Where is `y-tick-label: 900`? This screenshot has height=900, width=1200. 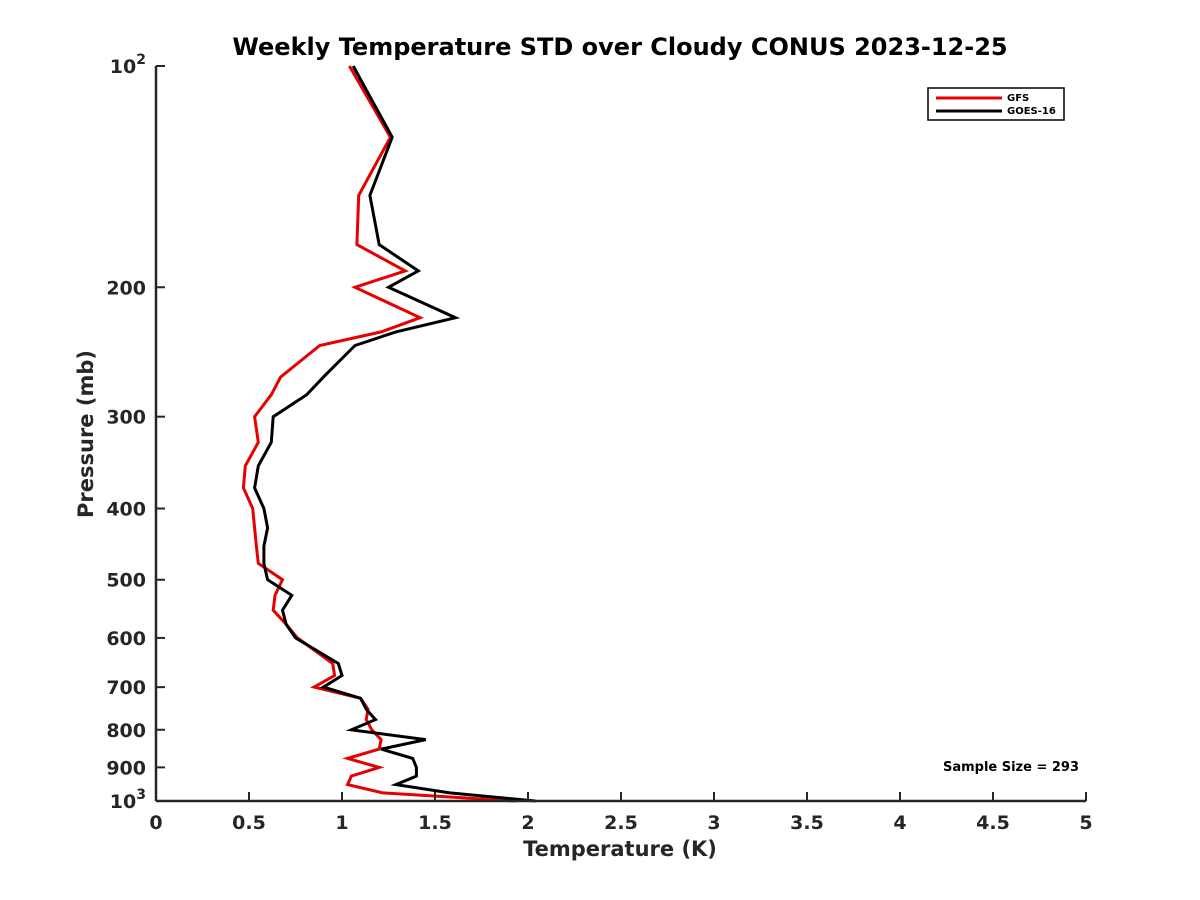
y-tick-label: 900 is located at coordinates (126, 768).